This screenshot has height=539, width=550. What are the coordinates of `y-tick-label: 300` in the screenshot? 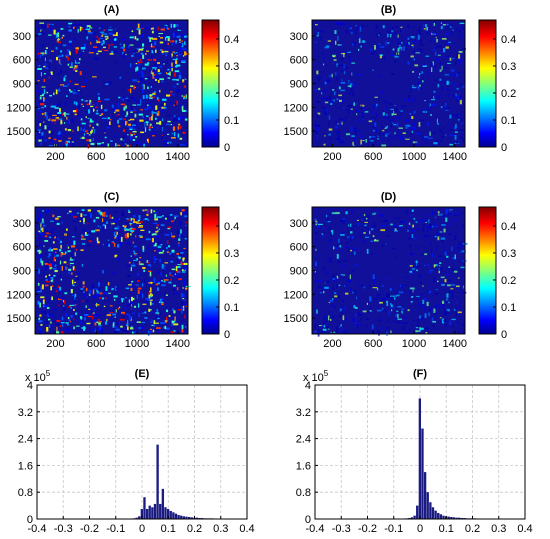 It's located at (299, 37).